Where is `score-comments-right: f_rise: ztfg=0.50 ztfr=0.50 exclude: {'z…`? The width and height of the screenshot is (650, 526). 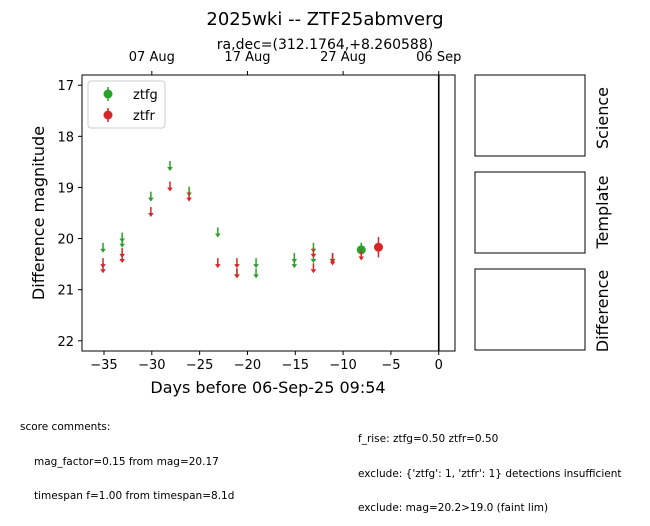 score-comments-right: f_rise: ztfg=0.50 ztfr=0.50 exclude: {'z… is located at coordinates (489, 468).